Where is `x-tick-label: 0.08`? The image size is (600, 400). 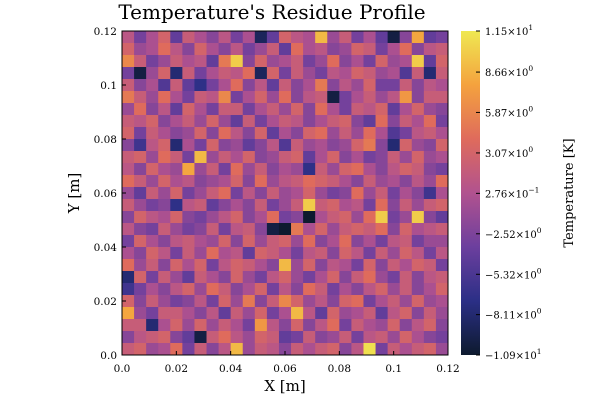
x-tick-label: 0.08 is located at coordinates (339, 369).